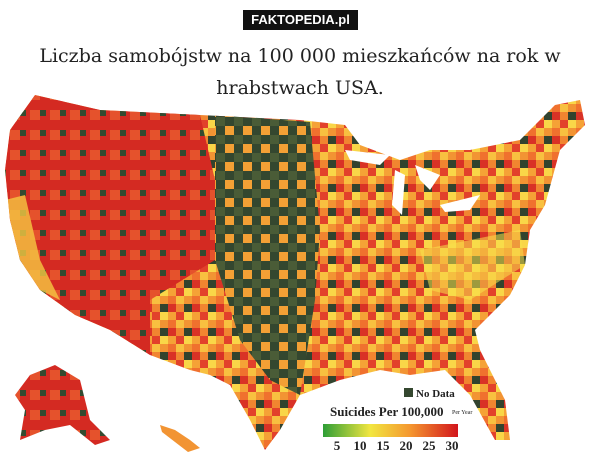 This screenshot has height=459, width=600. What do you see at coordinates (300, 20) in the screenshot?
I see `watermark: FAKTOPEDIA.pl` at bounding box center [300, 20].